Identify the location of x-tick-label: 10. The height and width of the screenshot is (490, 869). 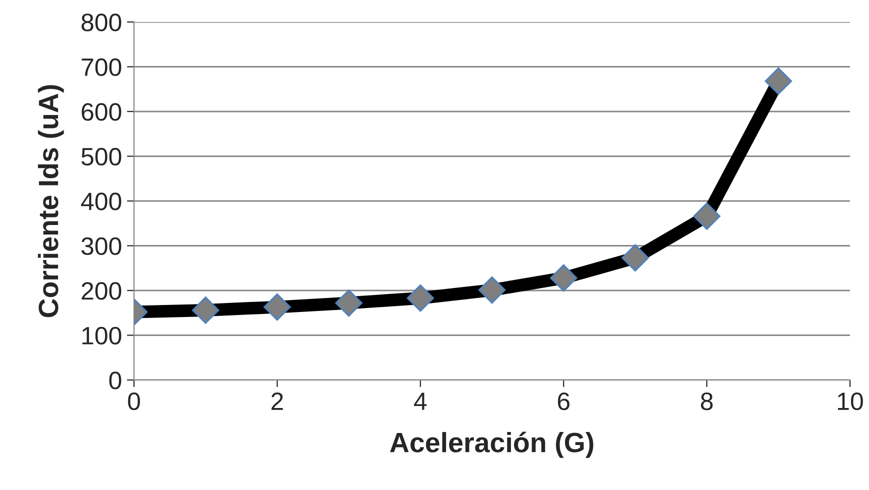
(850, 401).